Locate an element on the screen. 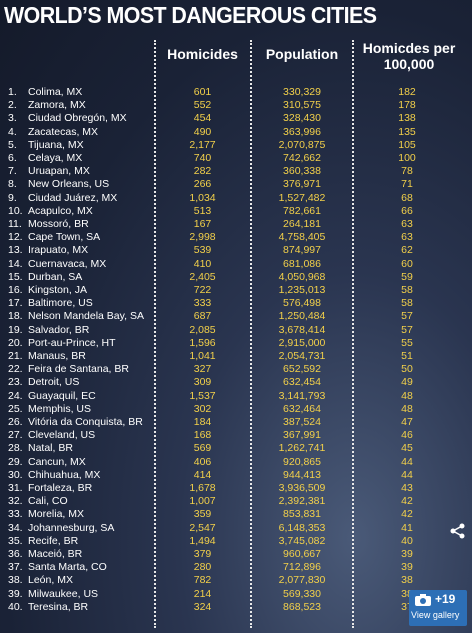 The width and height of the screenshot is (472, 633). rate: 59 is located at coordinates (407, 276).